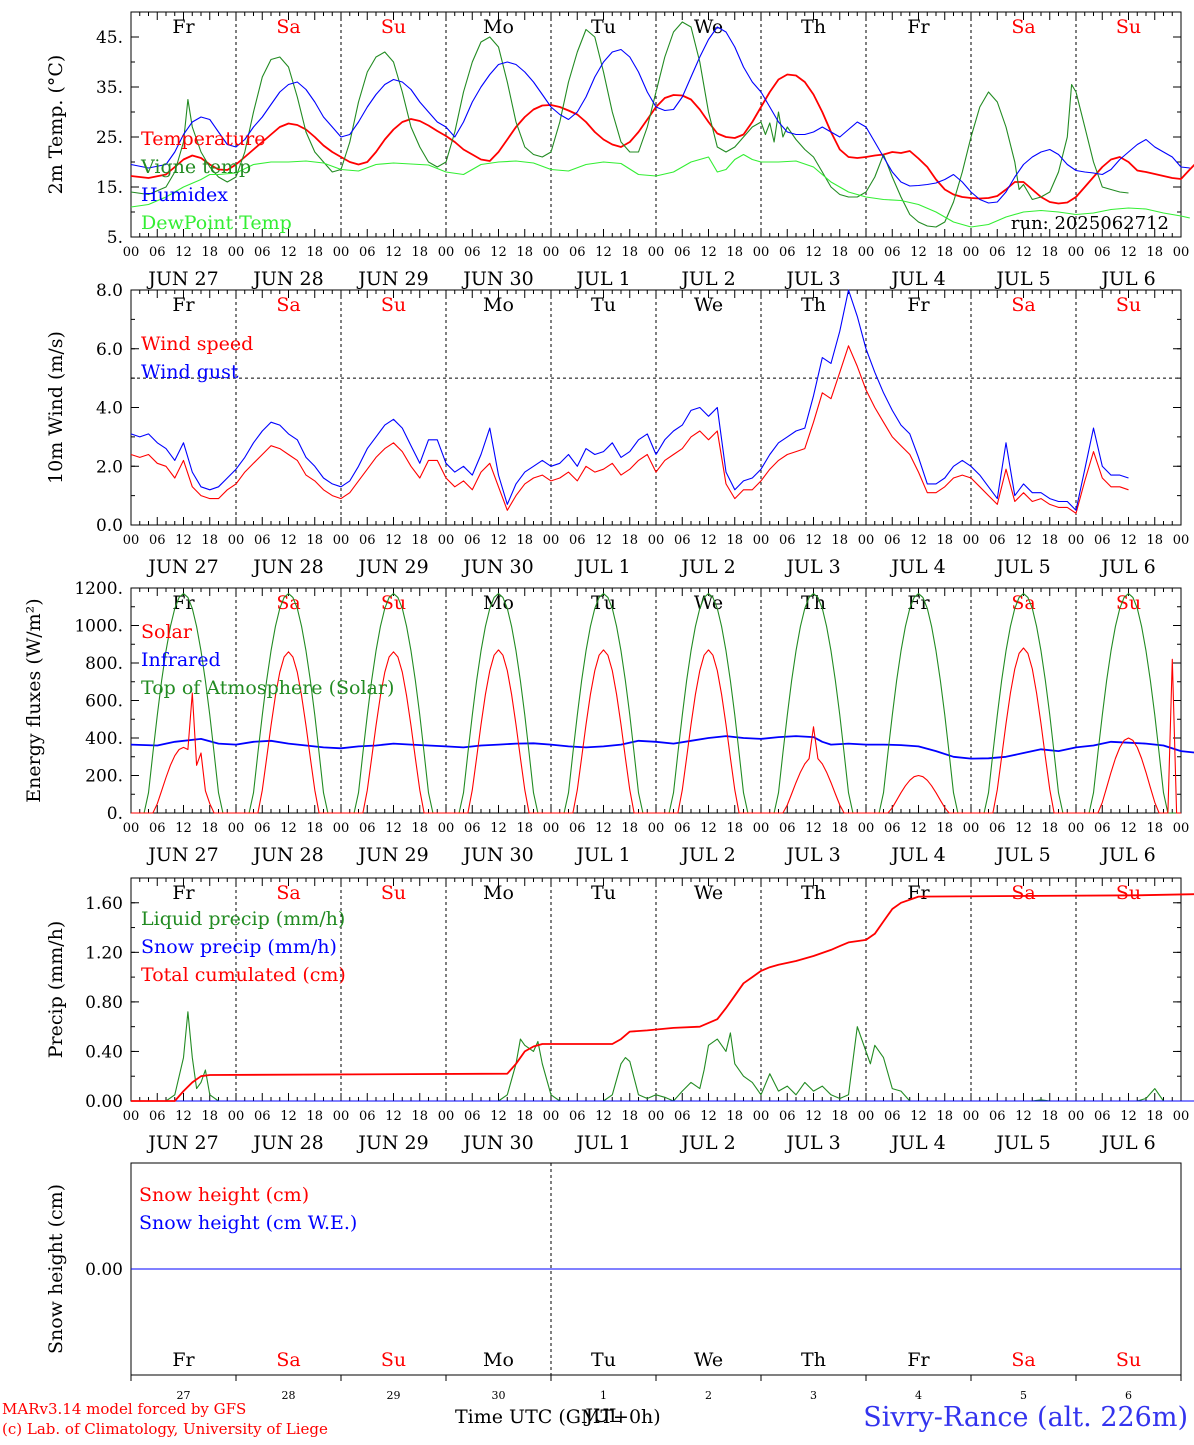 The image size is (1194, 1445). Describe the element at coordinates (224, 1195) in the screenshot. I see `legend-entry: Snow height (cm)` at that location.